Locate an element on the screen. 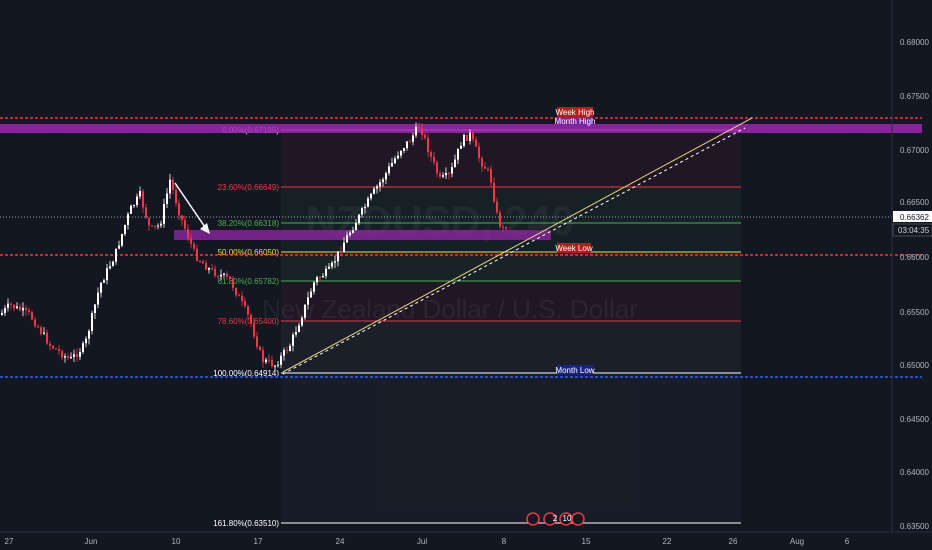 Image resolution: width=932 pixels, height=550 pixels. arrow-annotation is located at coordinates (192, 208).